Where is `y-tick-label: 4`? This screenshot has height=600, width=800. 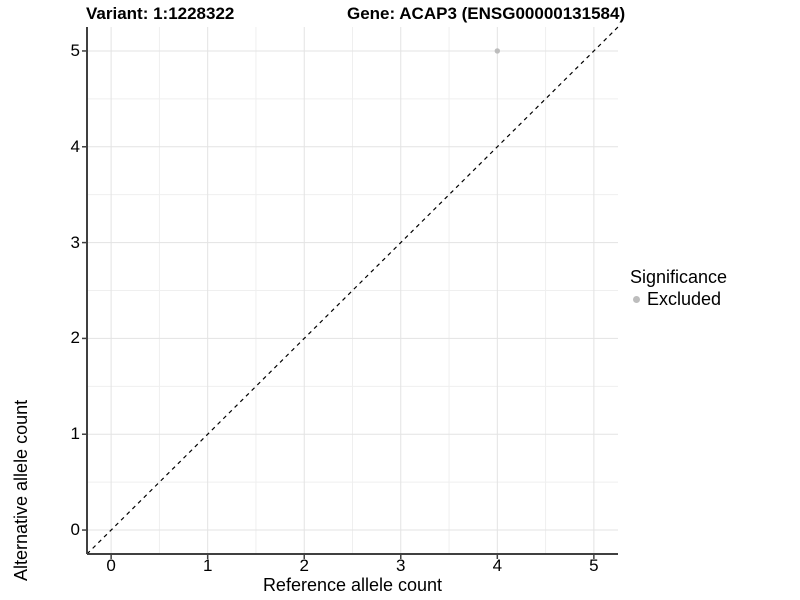
y-tick-label: 4 is located at coordinates (75, 146).